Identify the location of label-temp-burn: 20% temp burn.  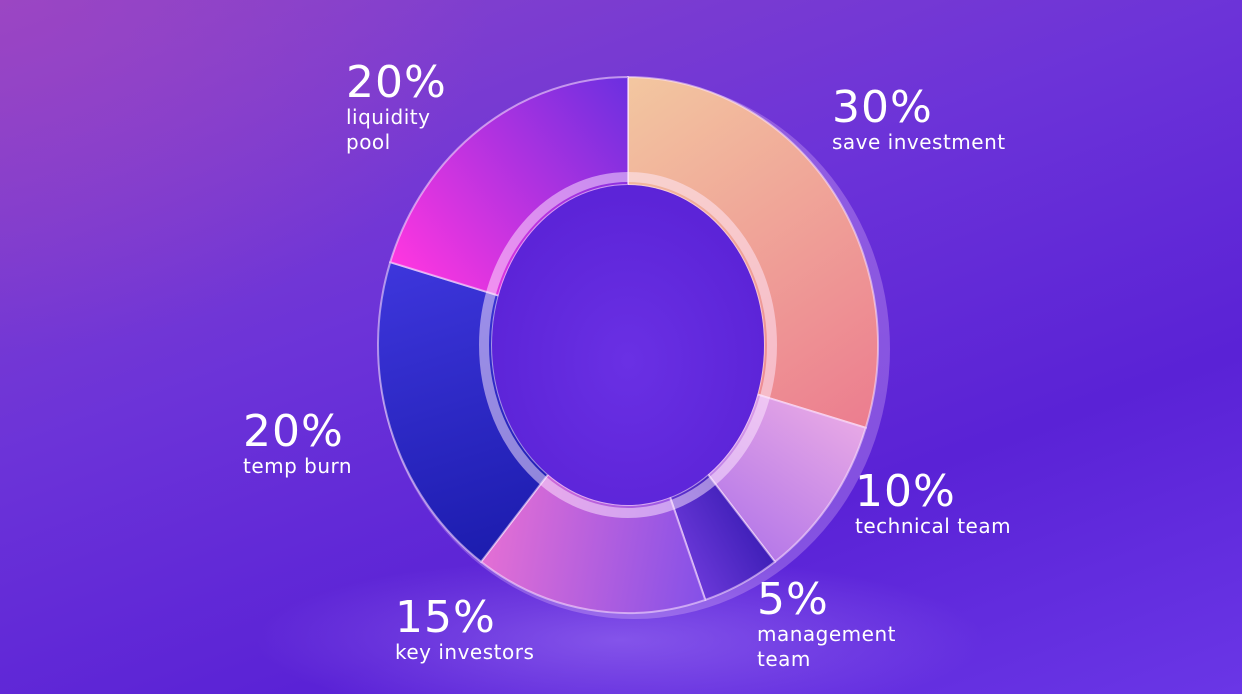
(297, 444).